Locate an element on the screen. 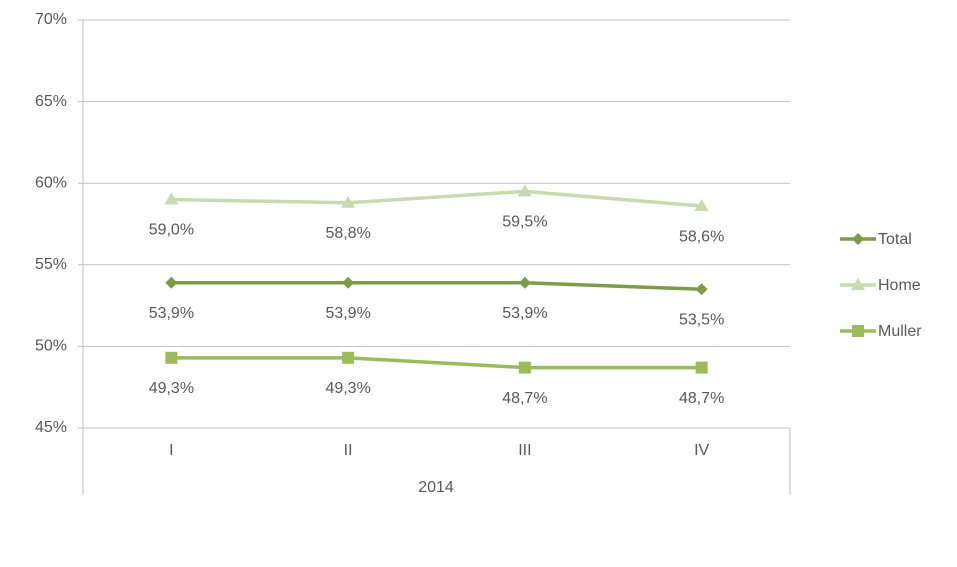 This screenshot has height=567, width=957. y-tick-label: 60% is located at coordinates (51, 182).